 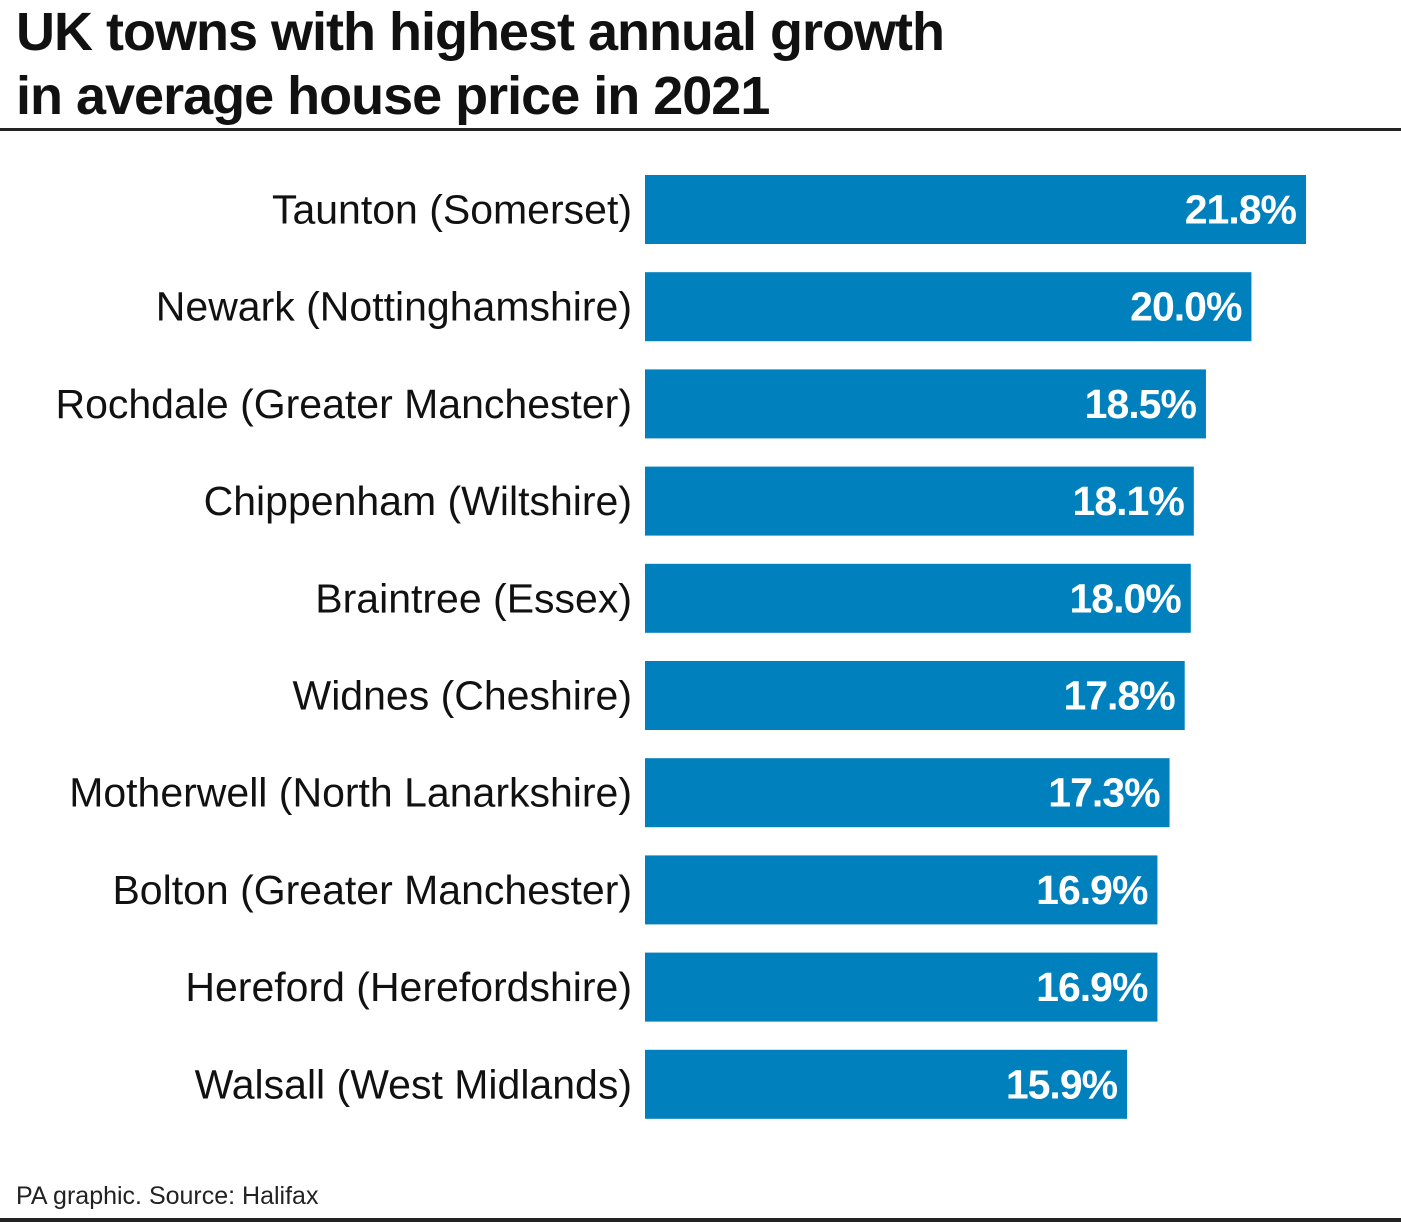 I want to click on category-label: Braintree (Essex), so click(x=473, y=598).